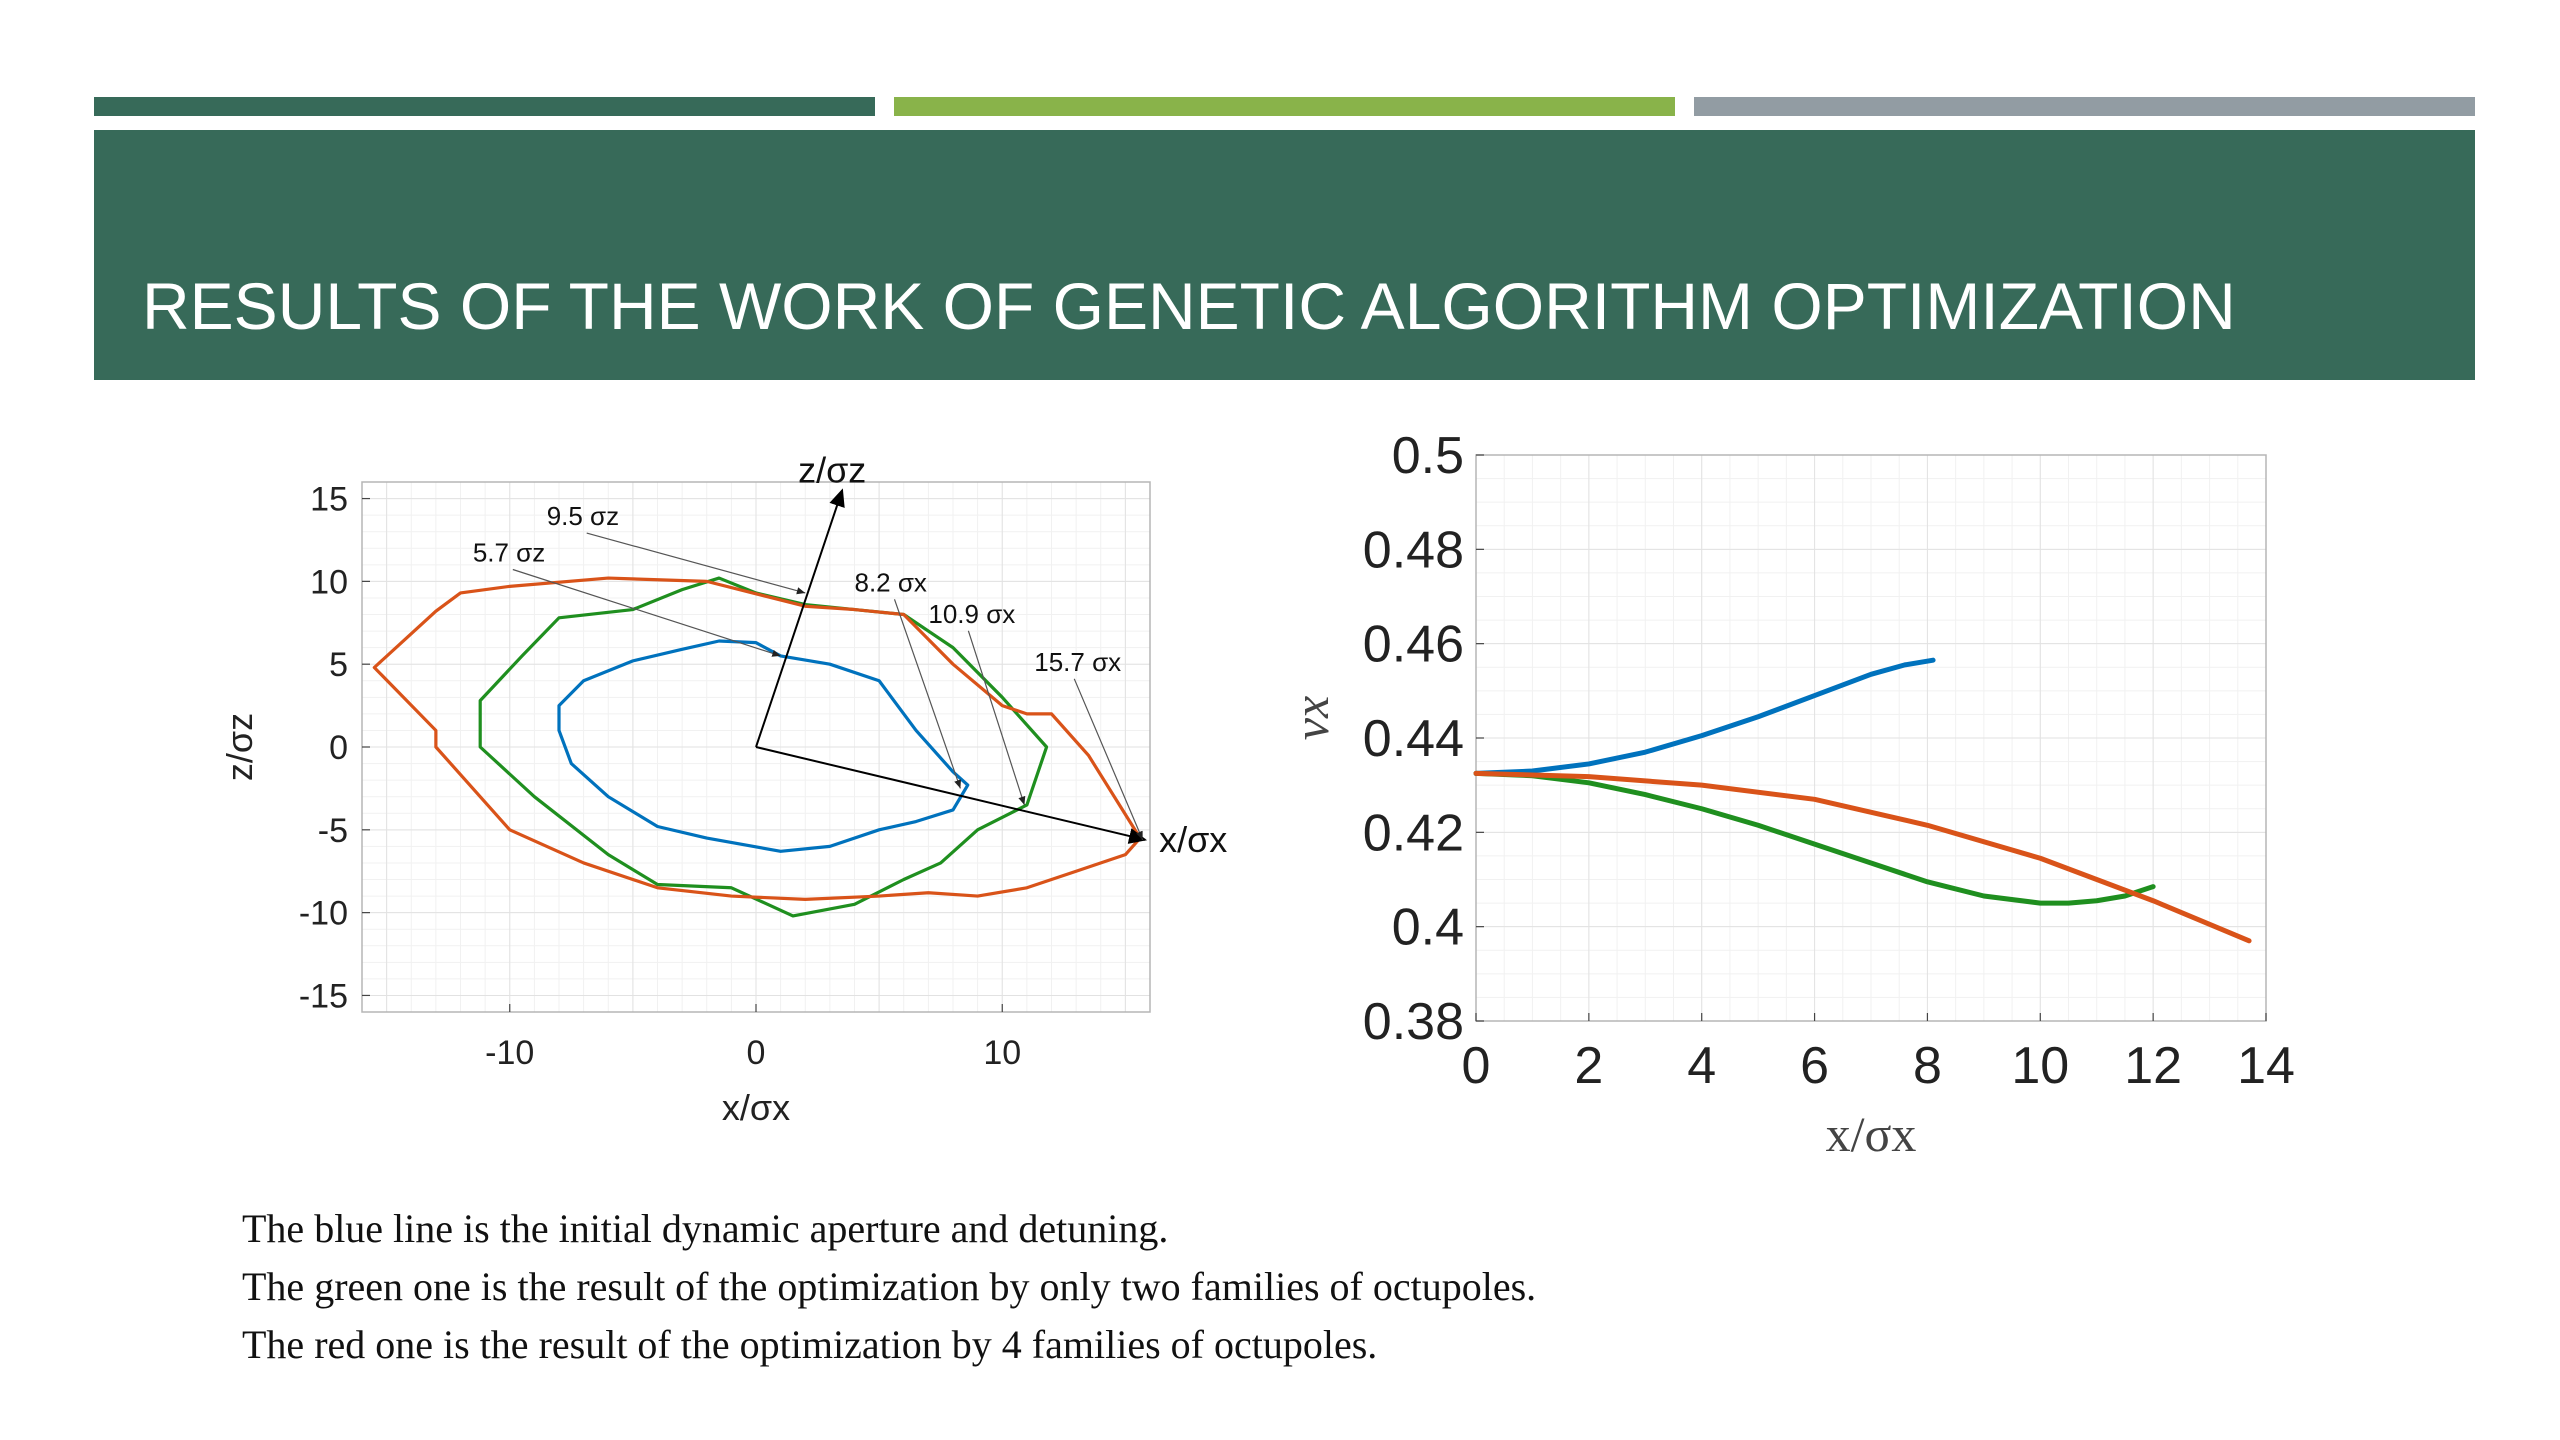  Describe the element at coordinates (323, 996) in the screenshot. I see `y-tick-label: -15` at that location.